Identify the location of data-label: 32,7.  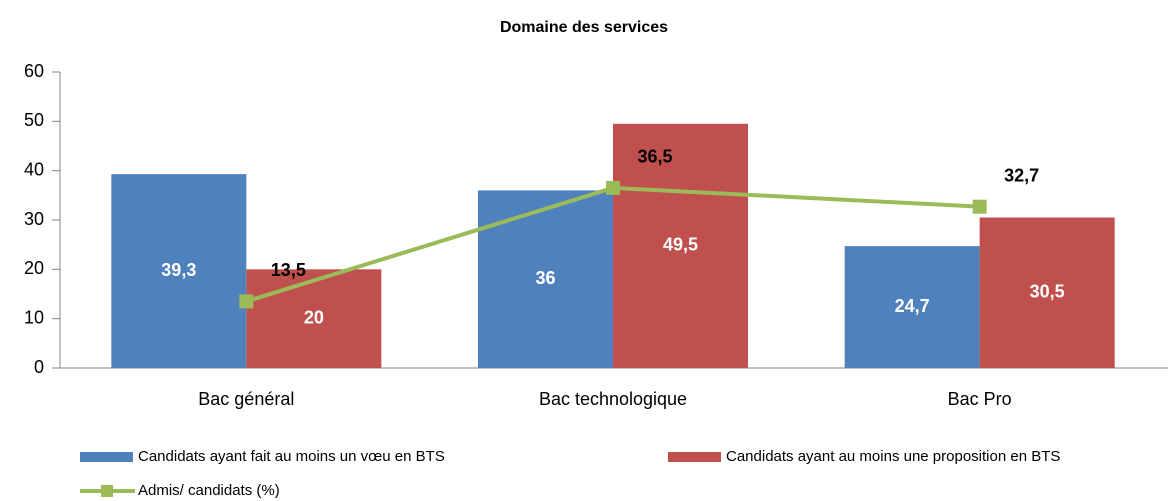
(1021, 175).